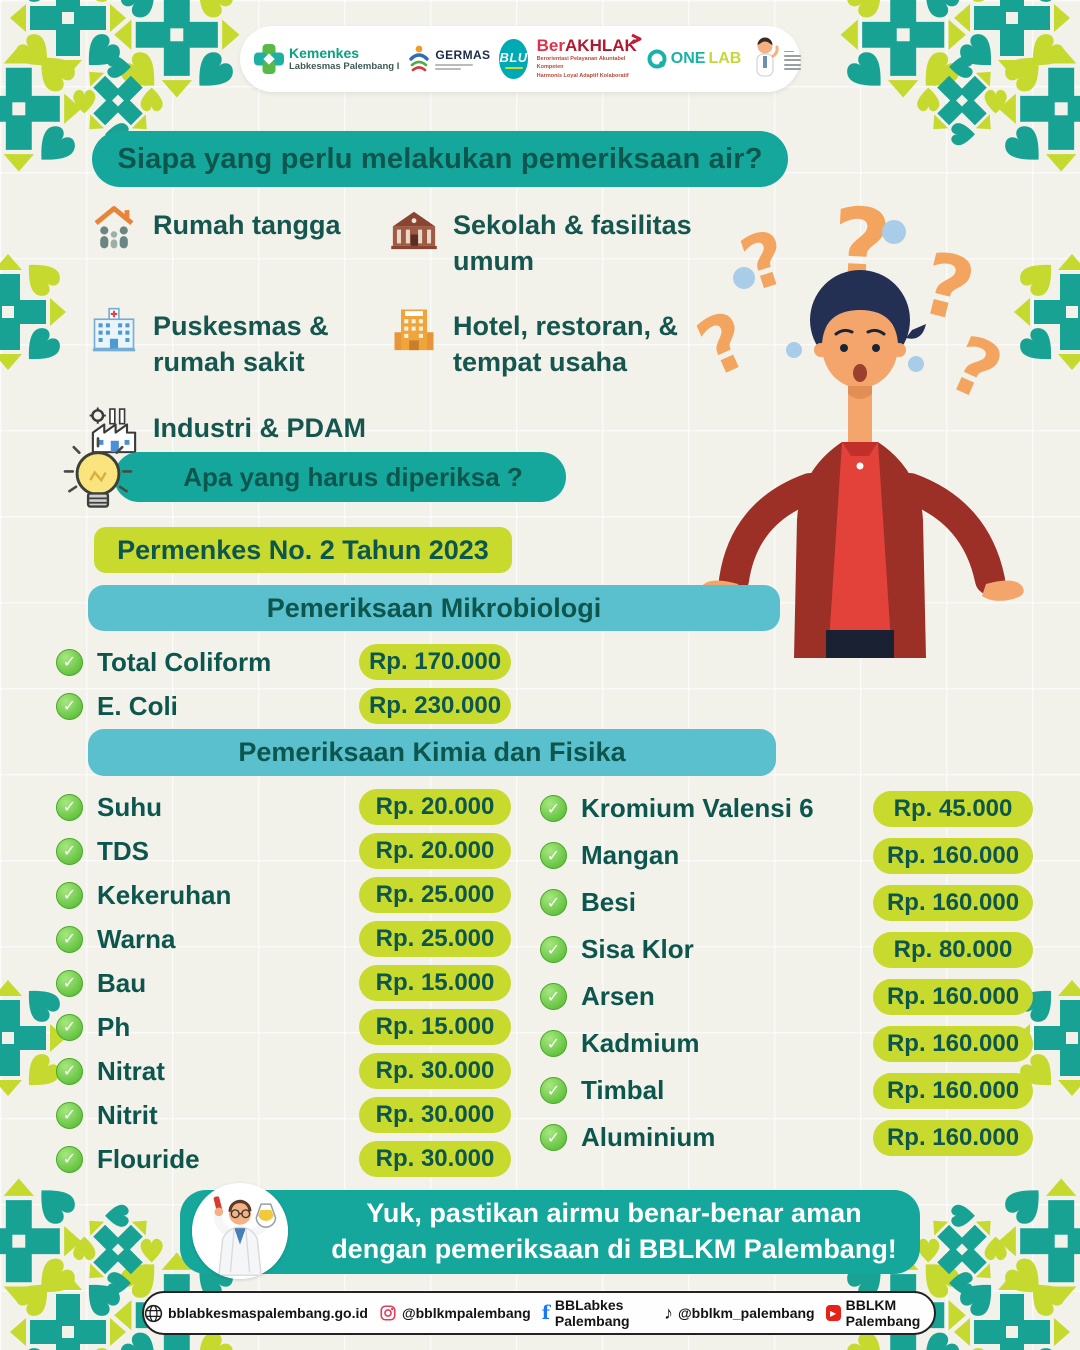  Describe the element at coordinates (287, 1071) in the screenshot. I see `price-row: ✓ Nitrat Rp. 30.000` at that location.